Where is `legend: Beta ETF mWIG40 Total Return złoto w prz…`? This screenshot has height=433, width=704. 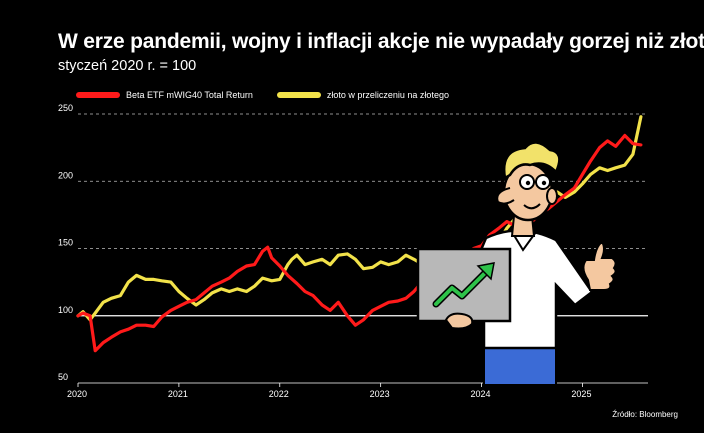 legend: Beta ETF mWIG40 Total Return złoto w prz… is located at coordinates (274, 95).